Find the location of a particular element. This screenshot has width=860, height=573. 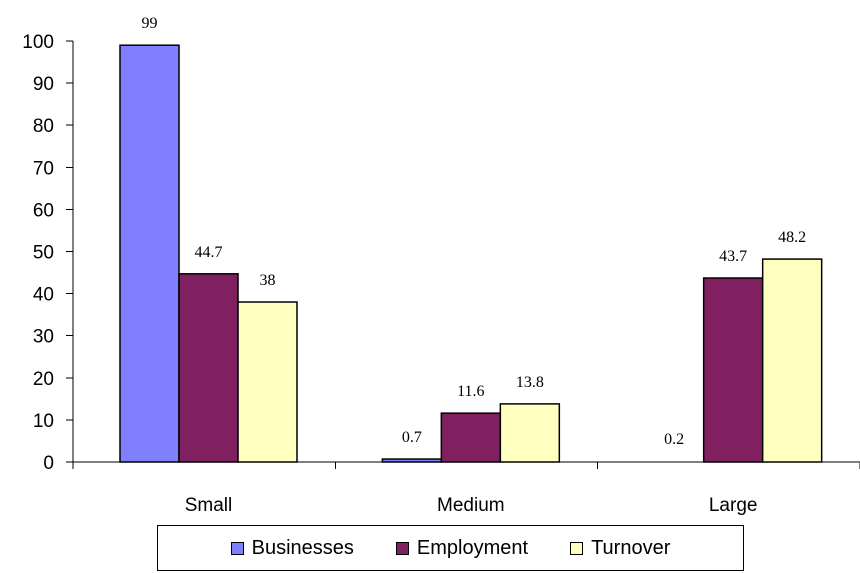

y-axis: 0 10 20 30 40 50 60 70 80 90 100 is located at coordinates (48, 253).